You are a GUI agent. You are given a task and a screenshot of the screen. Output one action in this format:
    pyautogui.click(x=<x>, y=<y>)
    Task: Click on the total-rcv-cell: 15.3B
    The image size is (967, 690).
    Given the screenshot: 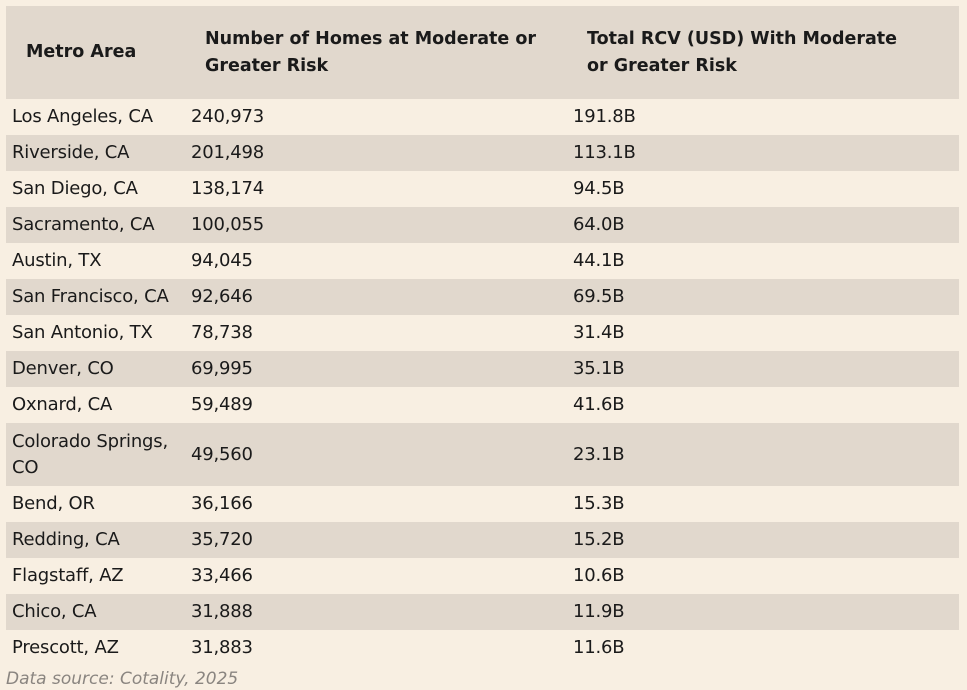 What is the action you would take?
    pyautogui.click(x=599, y=503)
    